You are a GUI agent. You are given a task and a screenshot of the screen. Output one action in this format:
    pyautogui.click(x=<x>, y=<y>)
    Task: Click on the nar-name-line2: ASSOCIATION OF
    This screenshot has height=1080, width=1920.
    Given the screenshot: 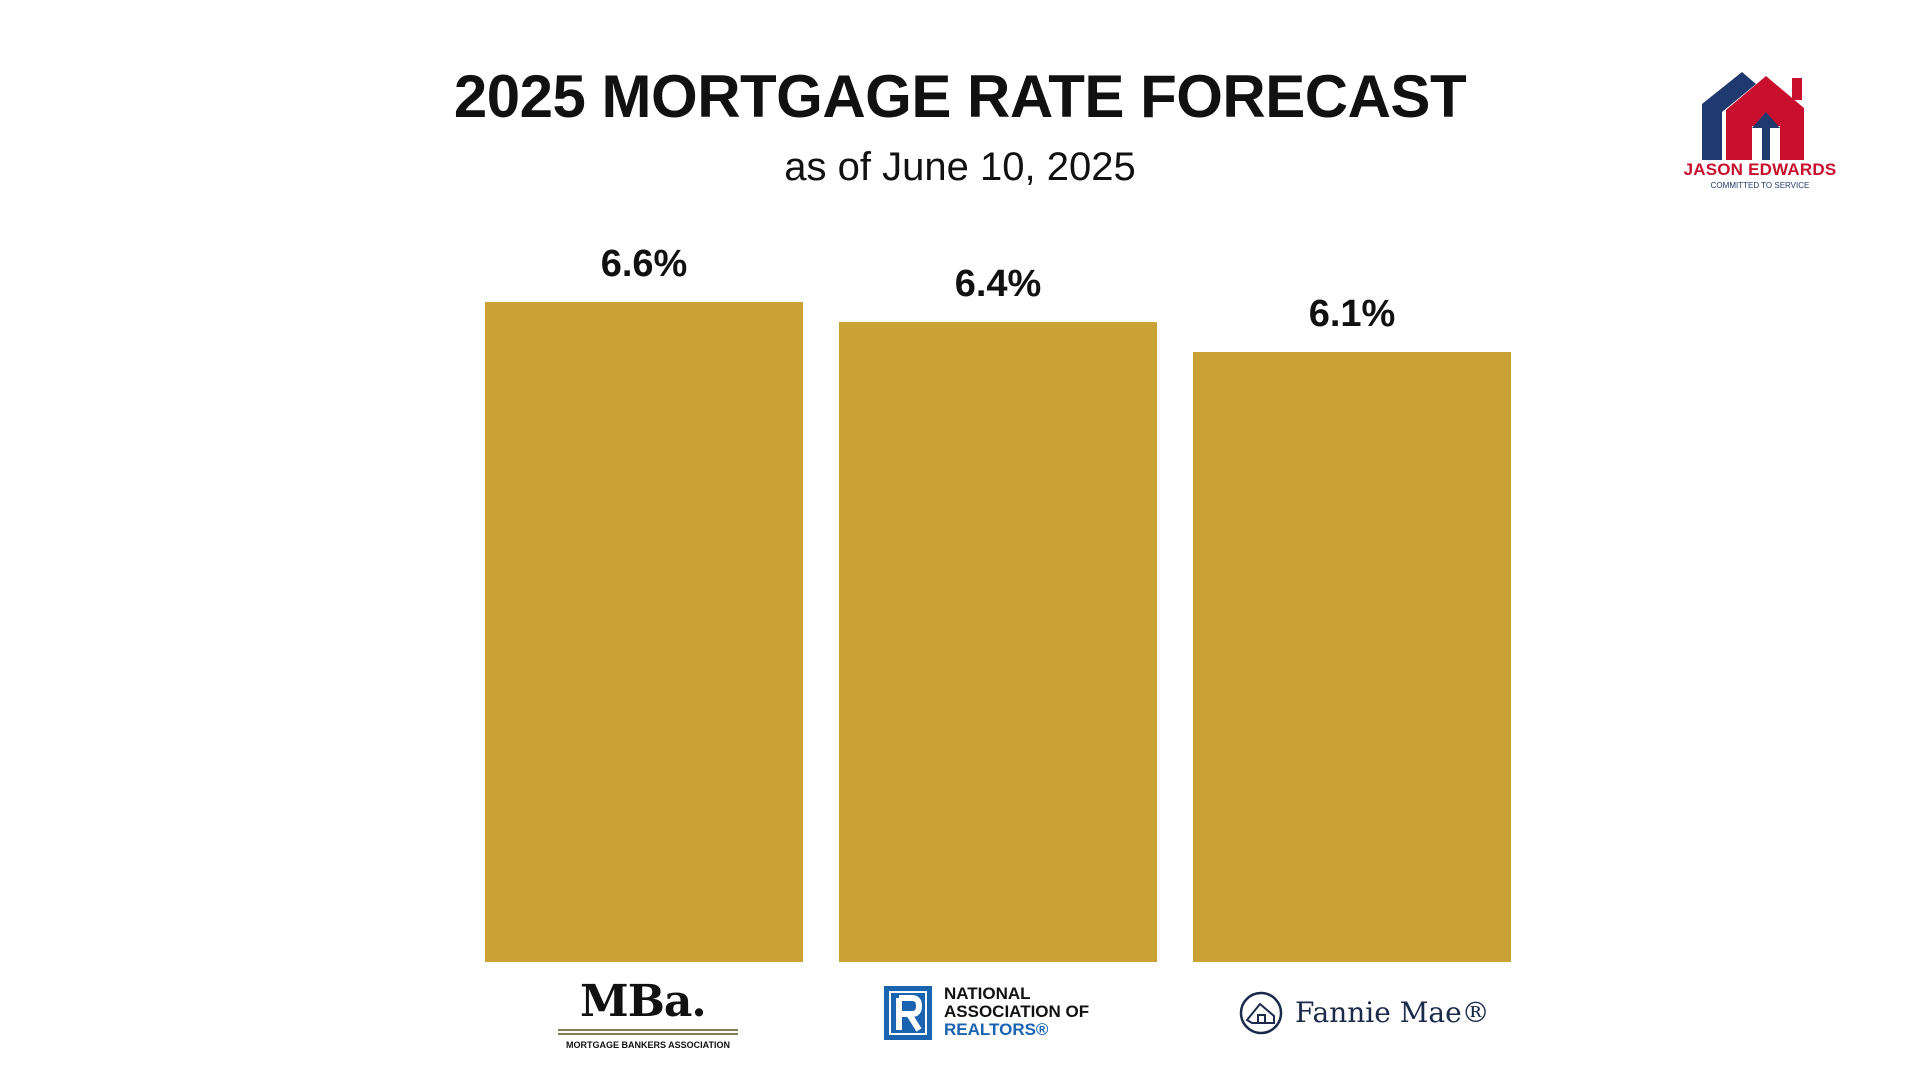 What is the action you would take?
    pyautogui.click(x=1017, y=1011)
    